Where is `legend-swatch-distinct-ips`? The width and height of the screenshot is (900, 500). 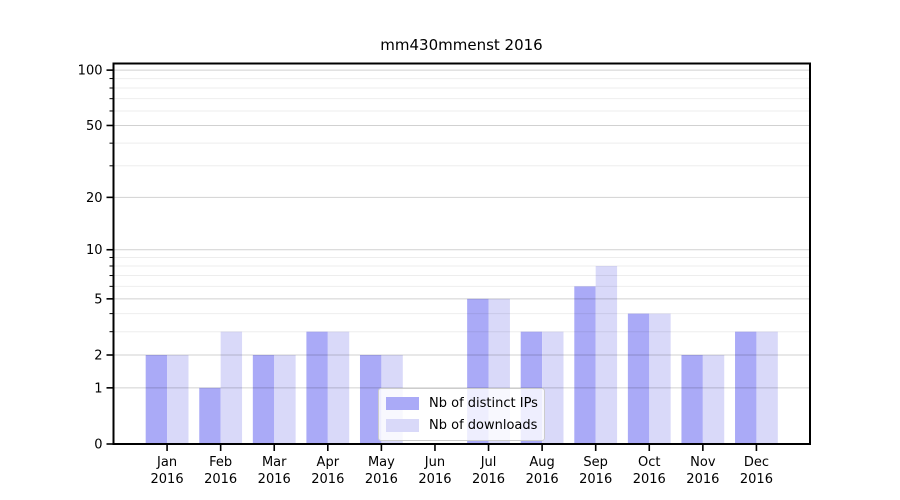 legend-swatch-distinct-ips is located at coordinates (402, 403).